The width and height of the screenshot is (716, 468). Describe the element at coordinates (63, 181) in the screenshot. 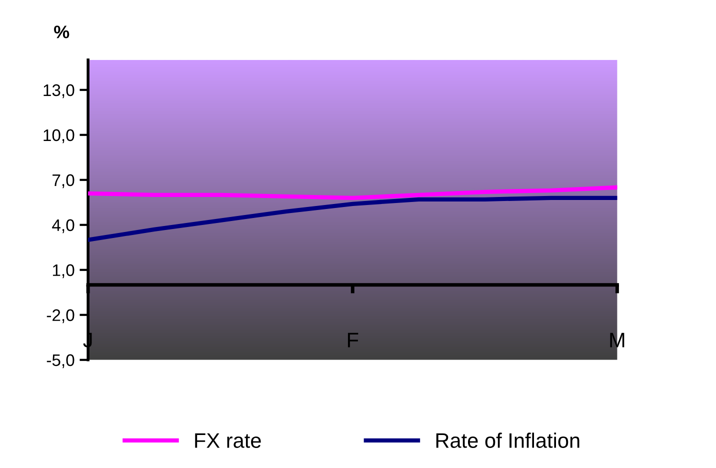

I see `y-tick-label: 7,0` at that location.